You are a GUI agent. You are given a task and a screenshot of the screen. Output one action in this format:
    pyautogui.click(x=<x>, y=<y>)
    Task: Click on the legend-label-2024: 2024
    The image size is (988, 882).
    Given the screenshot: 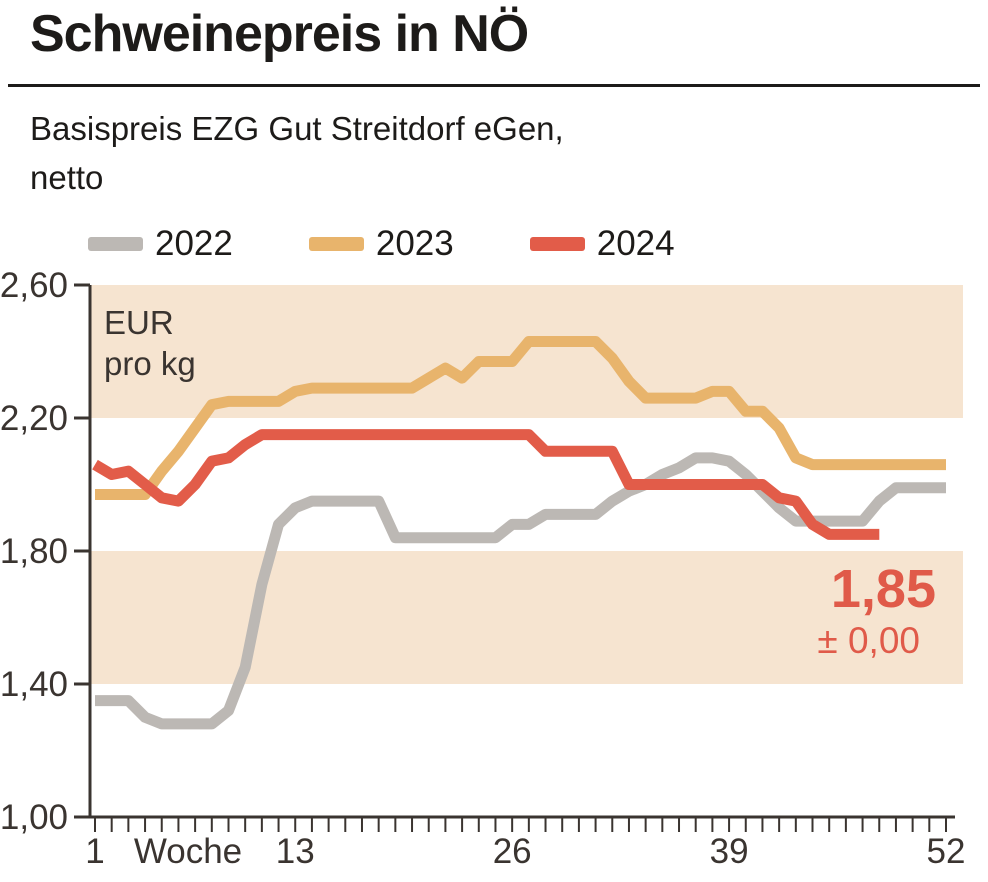 What is the action you would take?
    pyautogui.click(x=635, y=243)
    